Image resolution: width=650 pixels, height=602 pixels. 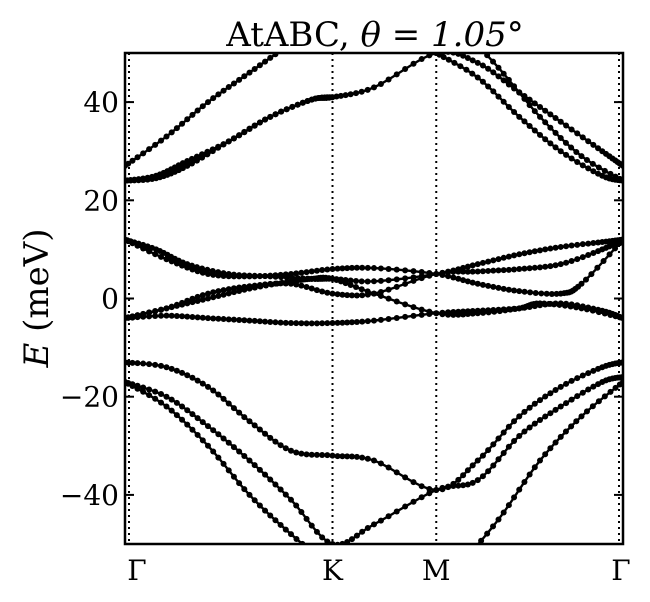 What do you see at coordinates (374, 35) in the screenshot?
I see `chart-title: AtABC, θ = 1.05°` at bounding box center [374, 35].